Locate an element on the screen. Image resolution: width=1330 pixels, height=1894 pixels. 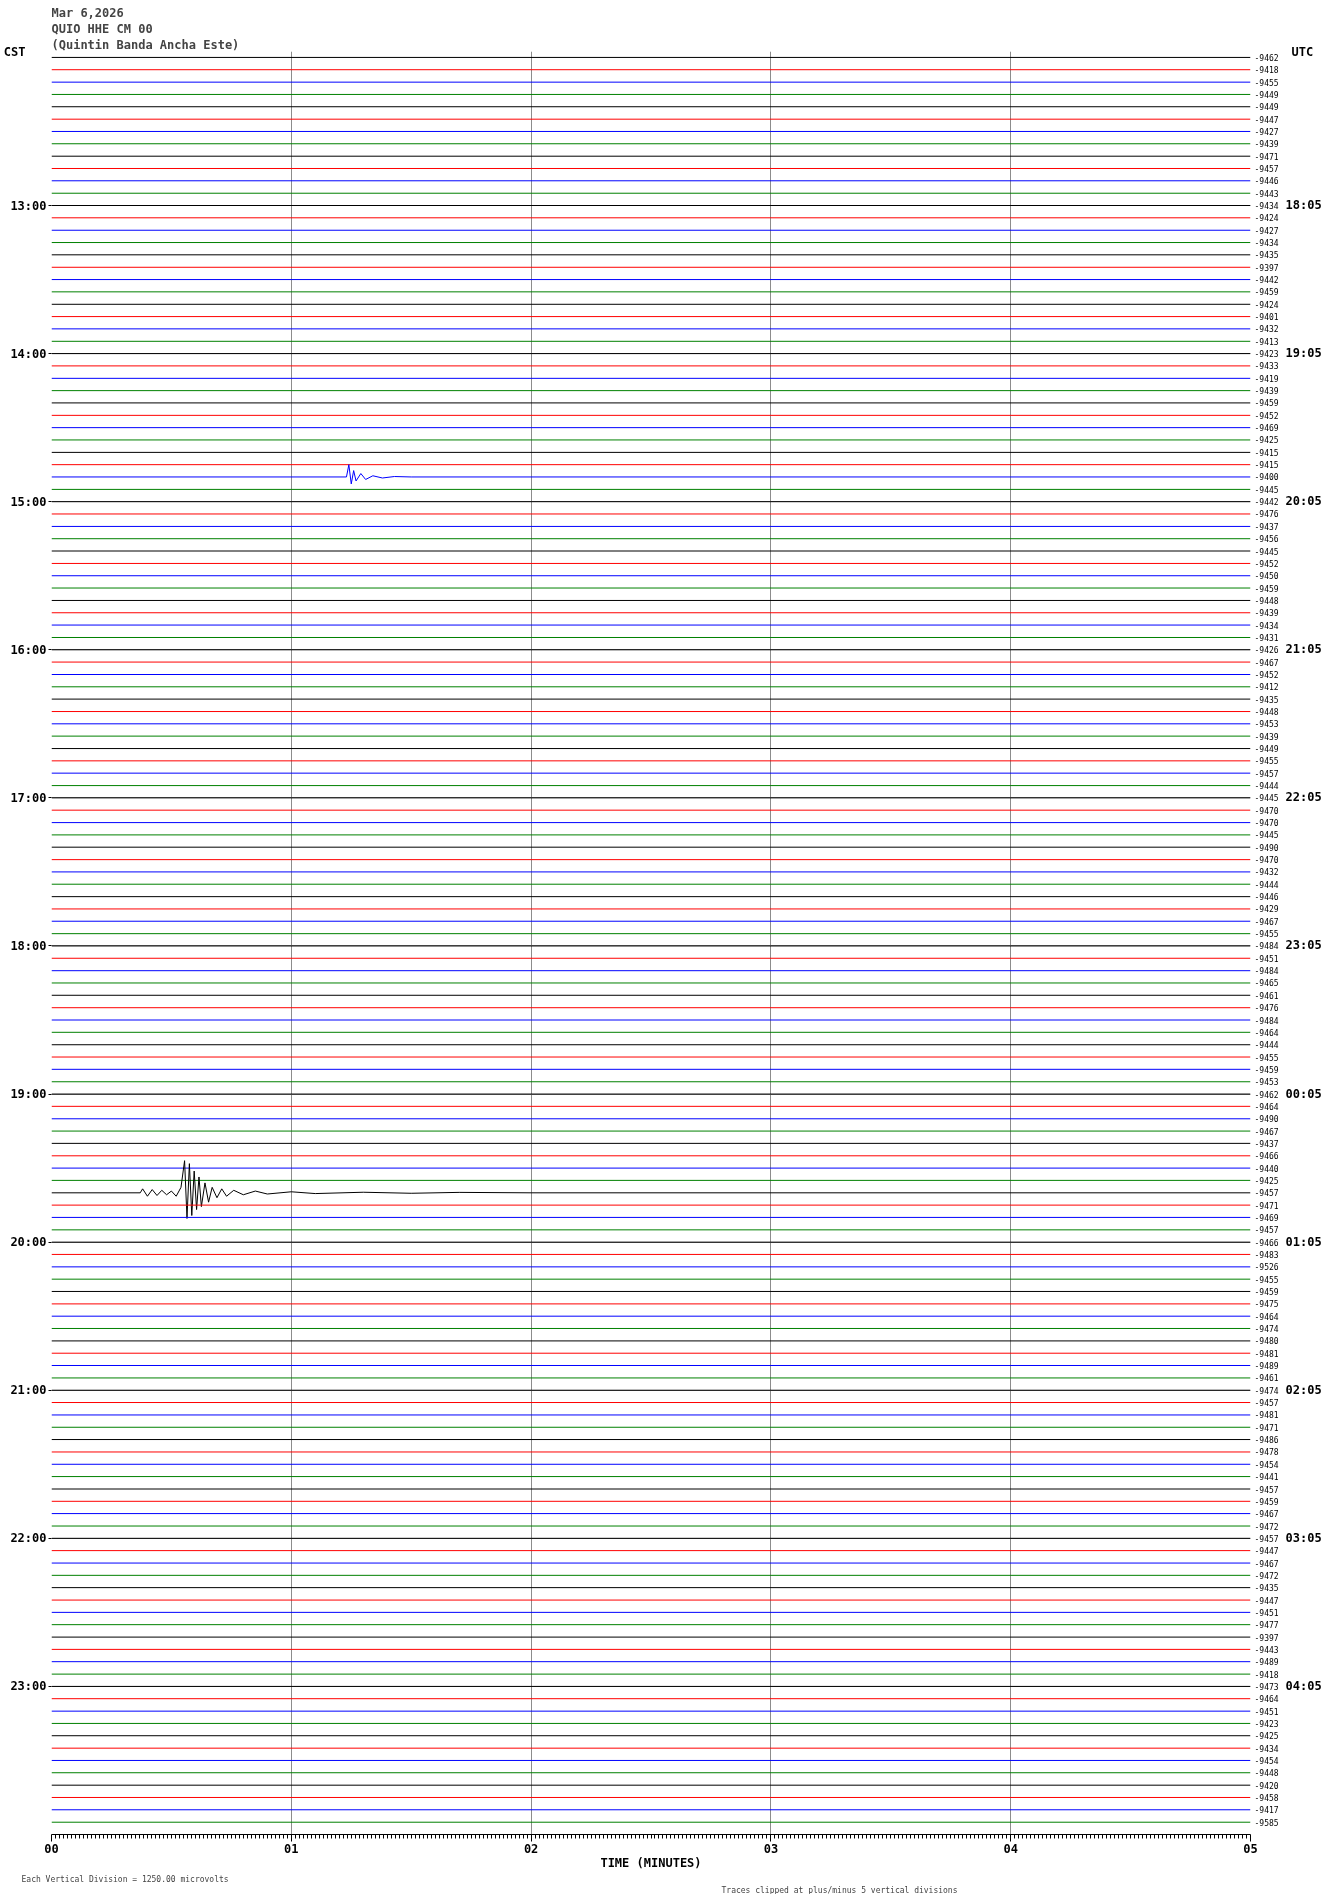
y2-tick-label: 21:05 is located at coordinates (1303, 649).